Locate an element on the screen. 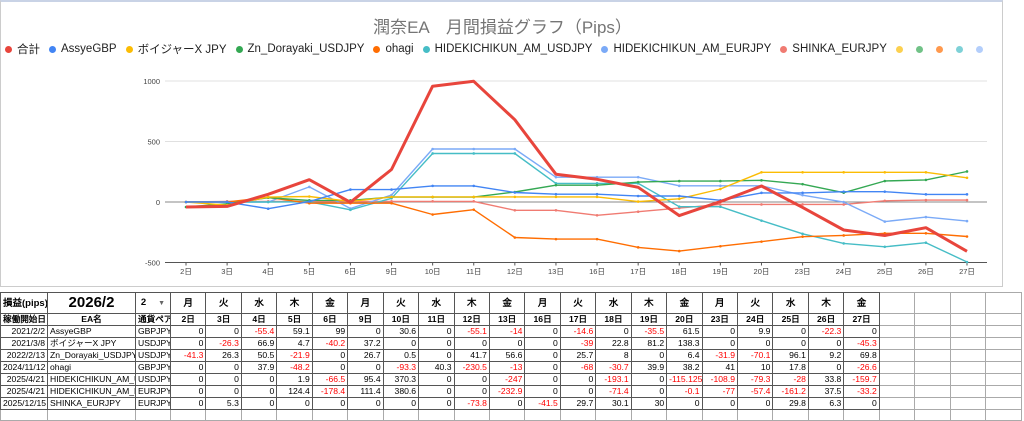  pips-cell: -21.9 is located at coordinates (294, 355).